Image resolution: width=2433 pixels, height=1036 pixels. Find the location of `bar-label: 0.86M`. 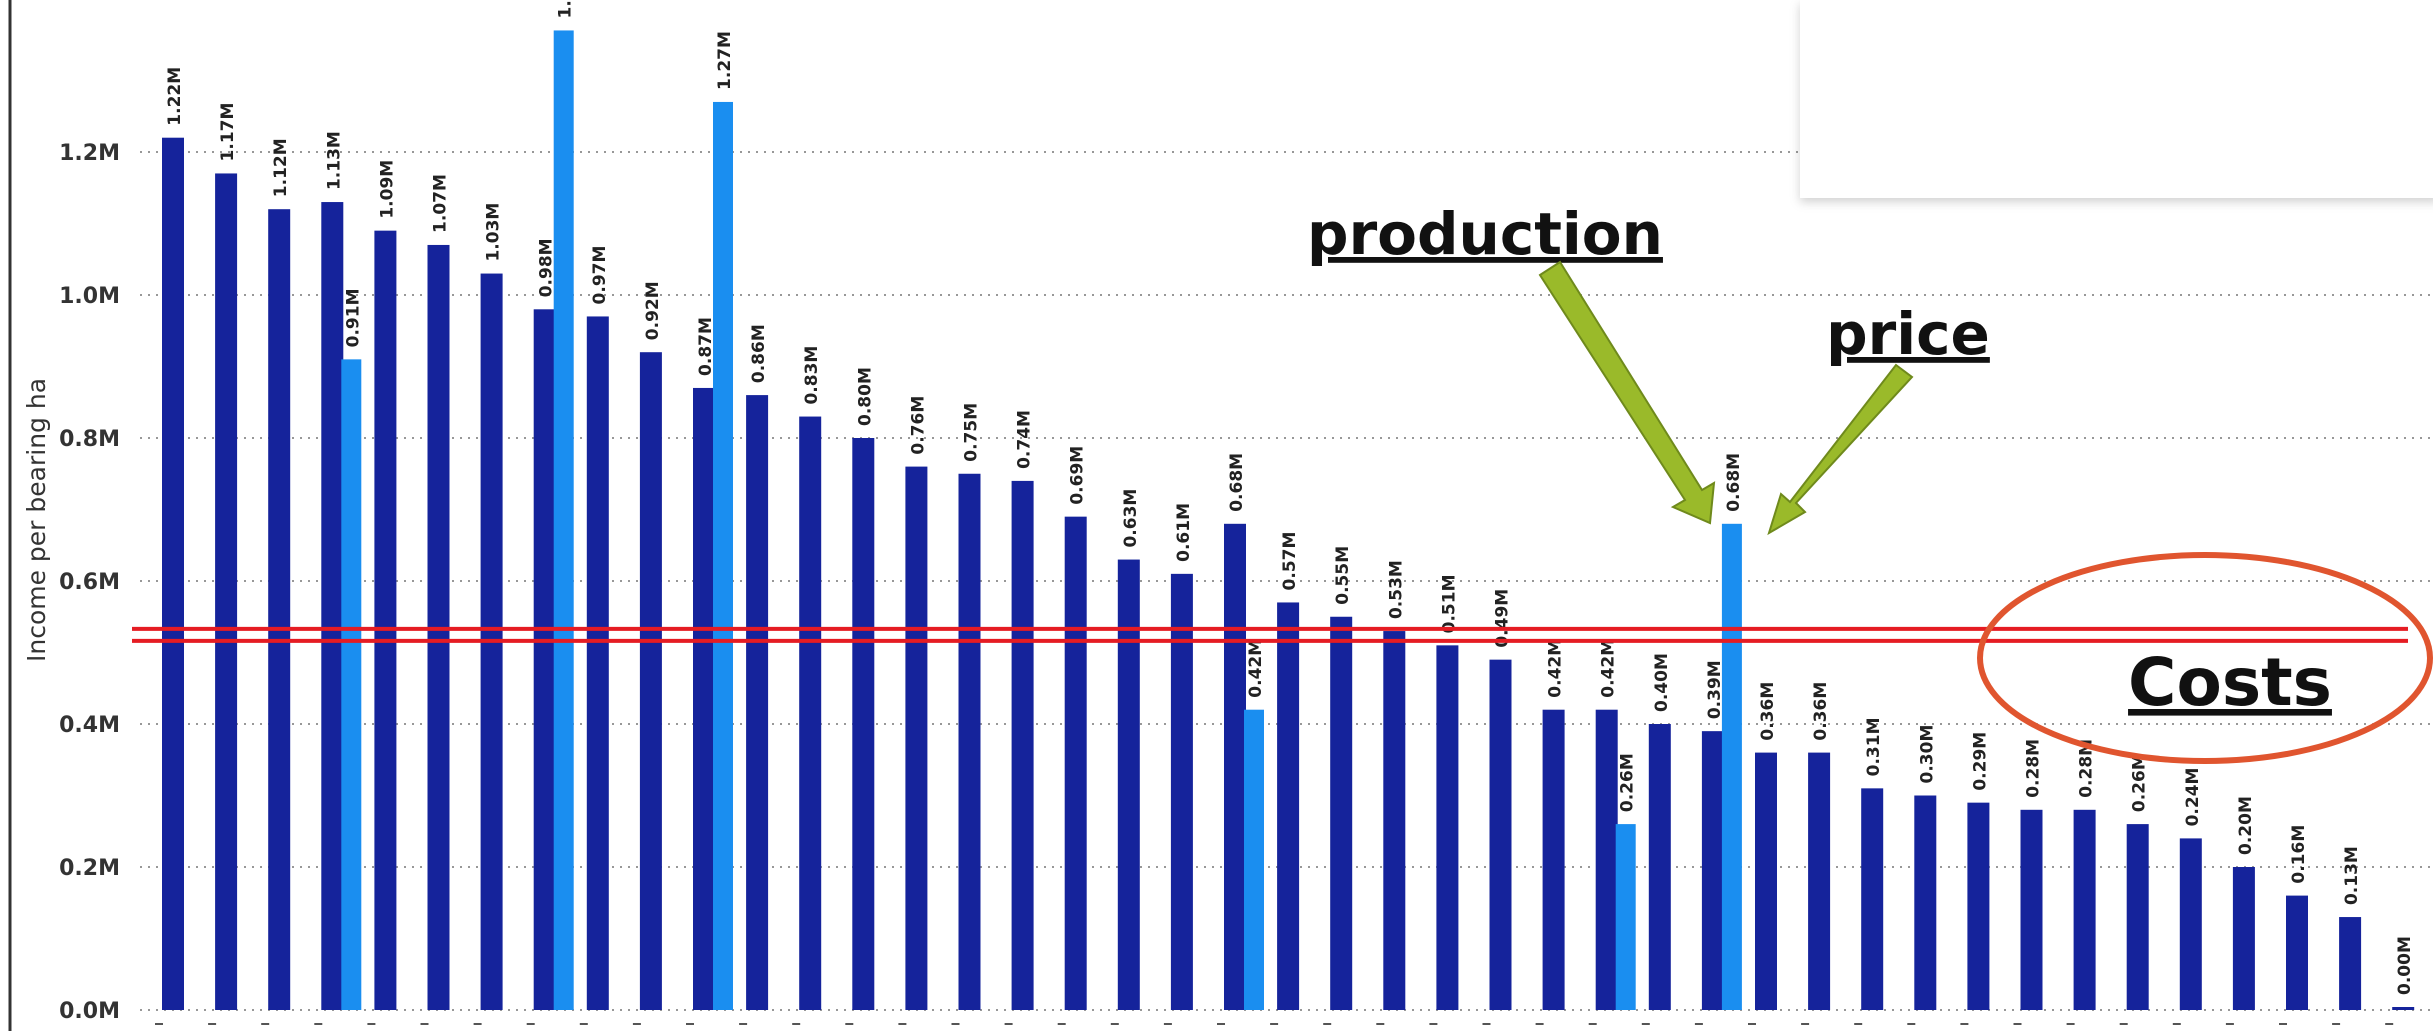

bar-label: 0.86M is located at coordinates (759, 353).